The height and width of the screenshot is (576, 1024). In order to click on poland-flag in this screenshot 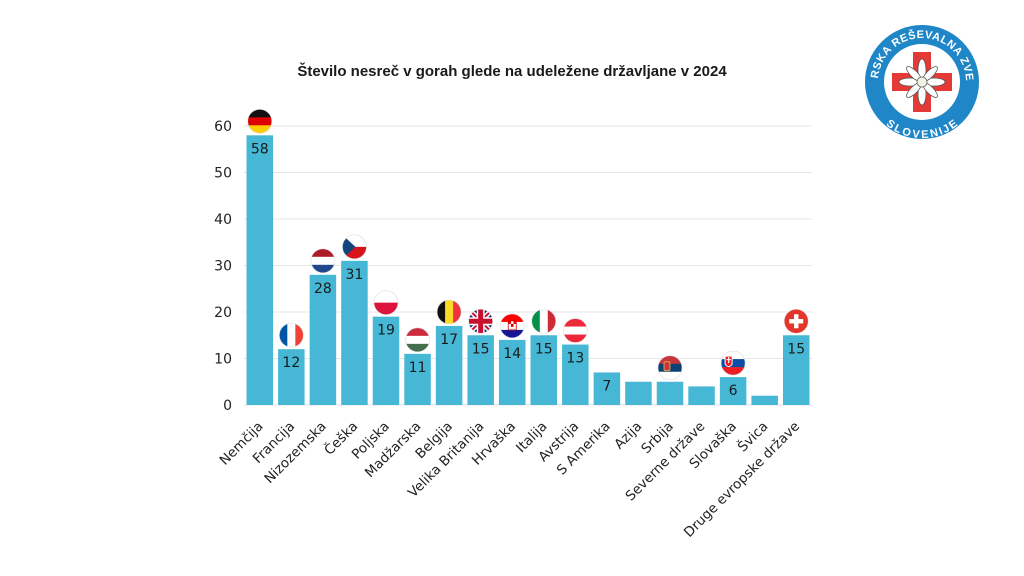, I will do `click(386, 302)`.